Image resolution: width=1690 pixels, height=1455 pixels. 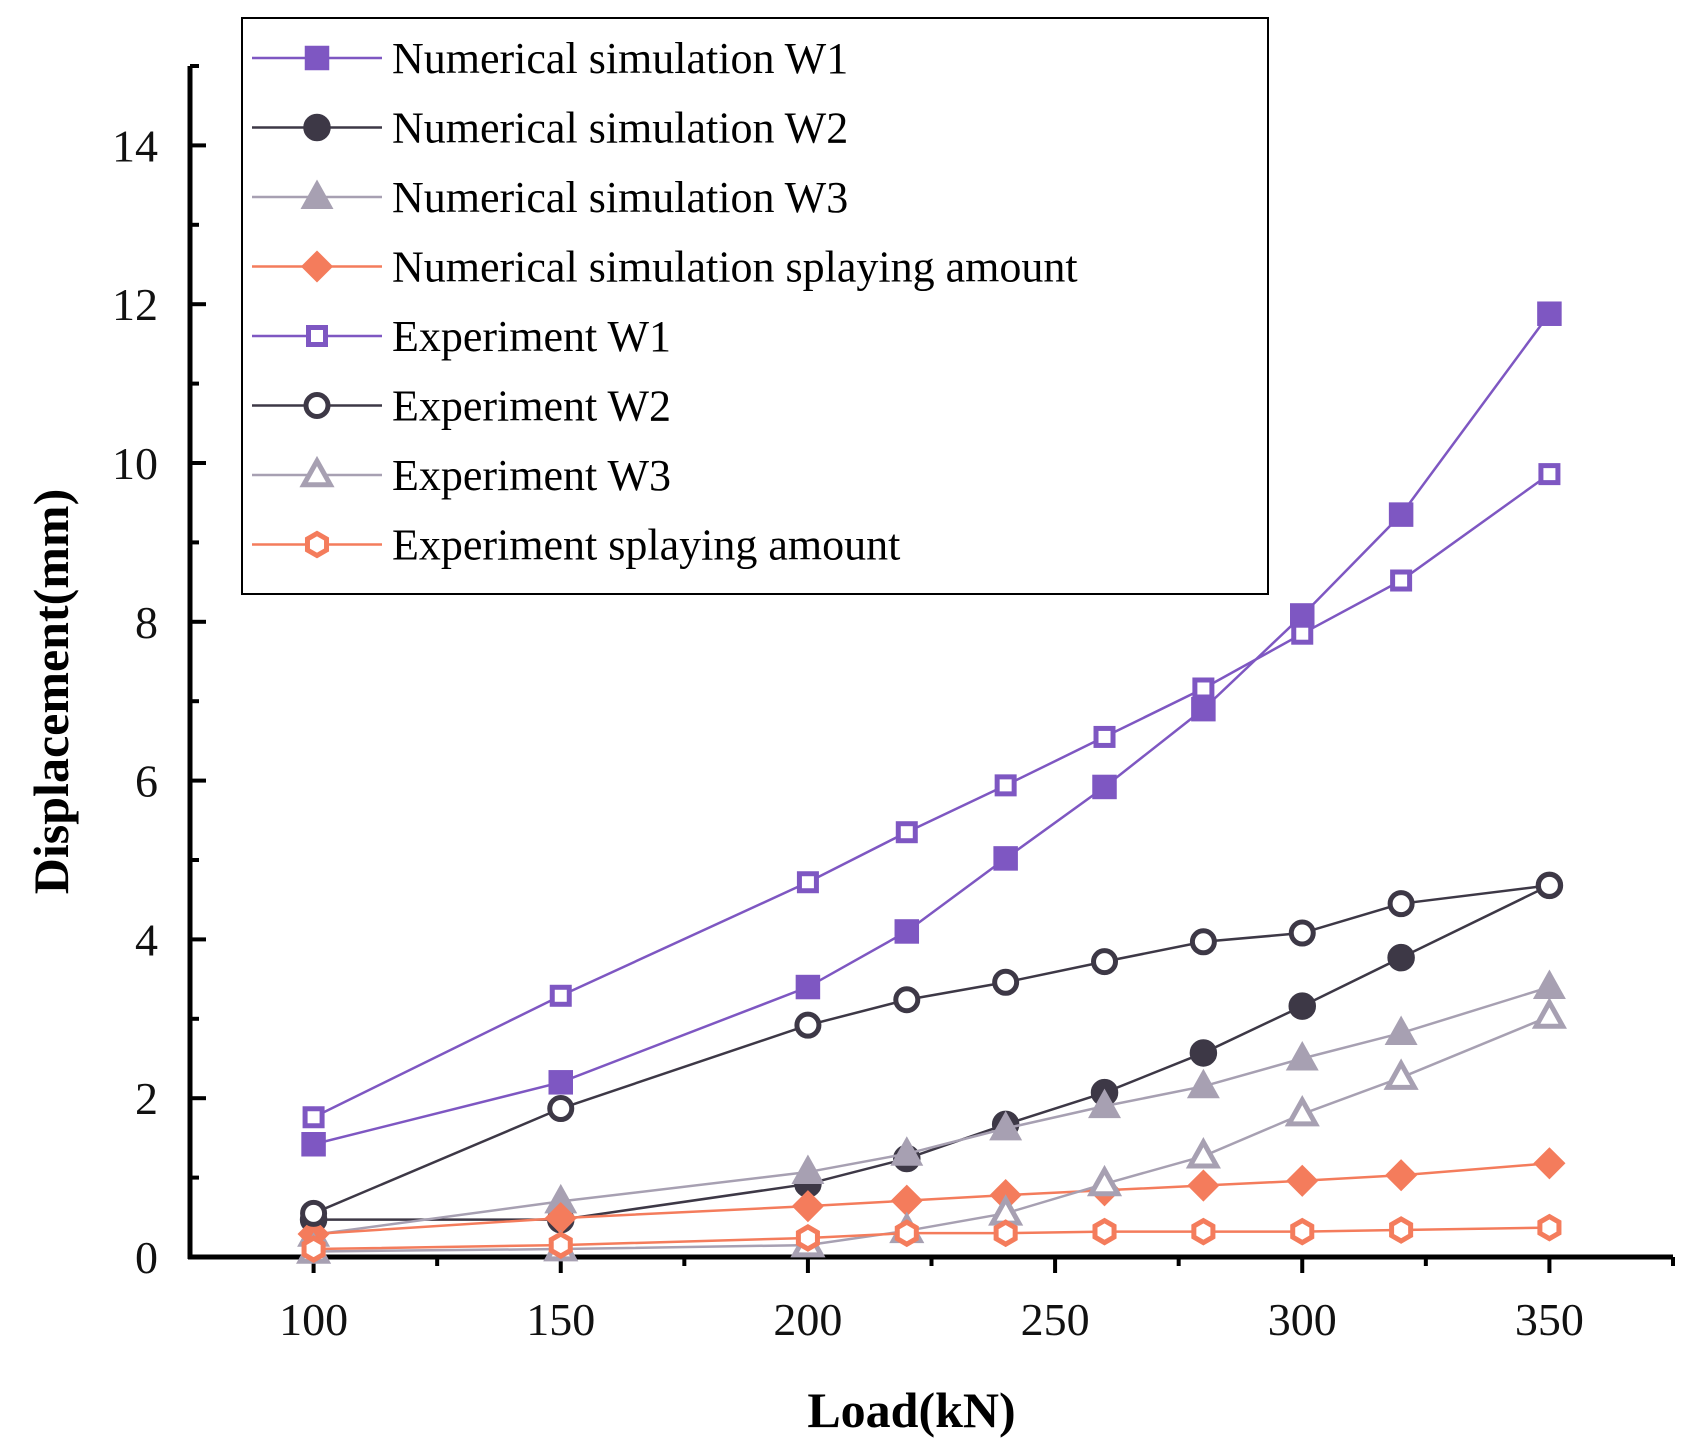 What do you see at coordinates (620, 197) in the screenshot?
I see `legend-label: Numerical simulation W3` at bounding box center [620, 197].